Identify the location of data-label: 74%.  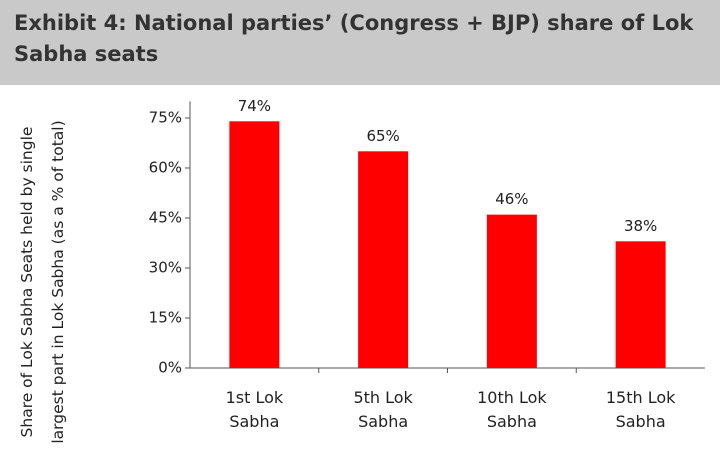
(254, 106).